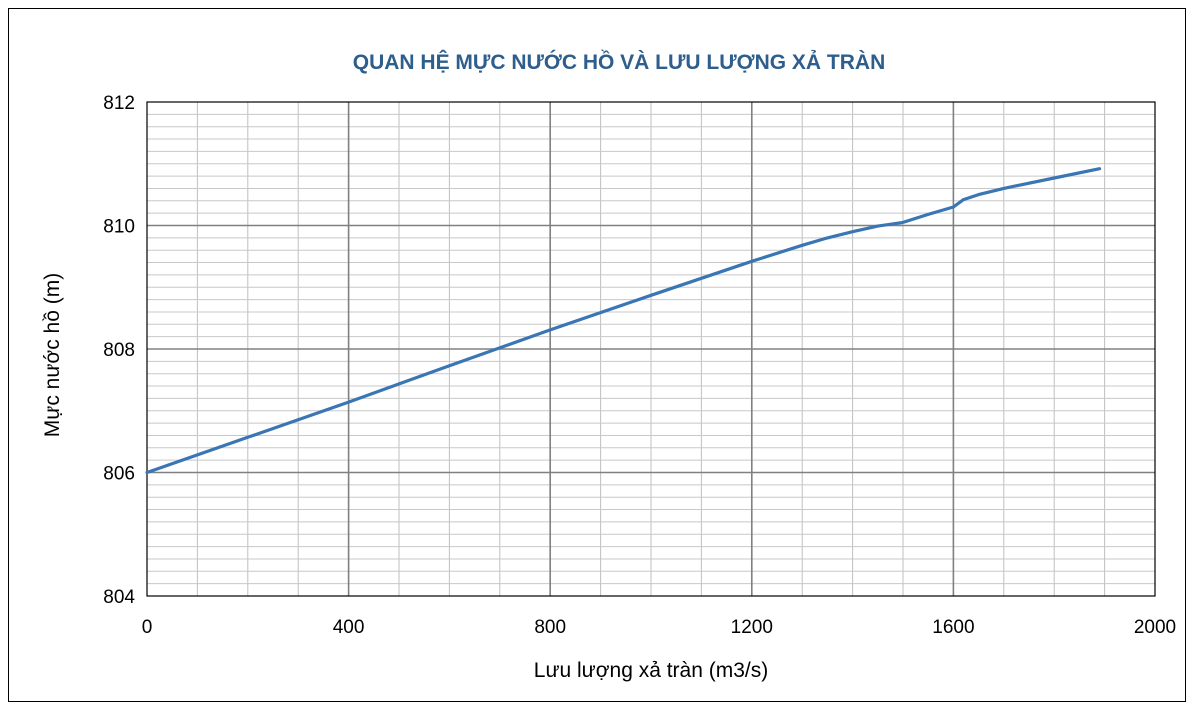 The width and height of the screenshot is (1197, 711). I want to click on y-tick-label: 806, so click(119, 474).